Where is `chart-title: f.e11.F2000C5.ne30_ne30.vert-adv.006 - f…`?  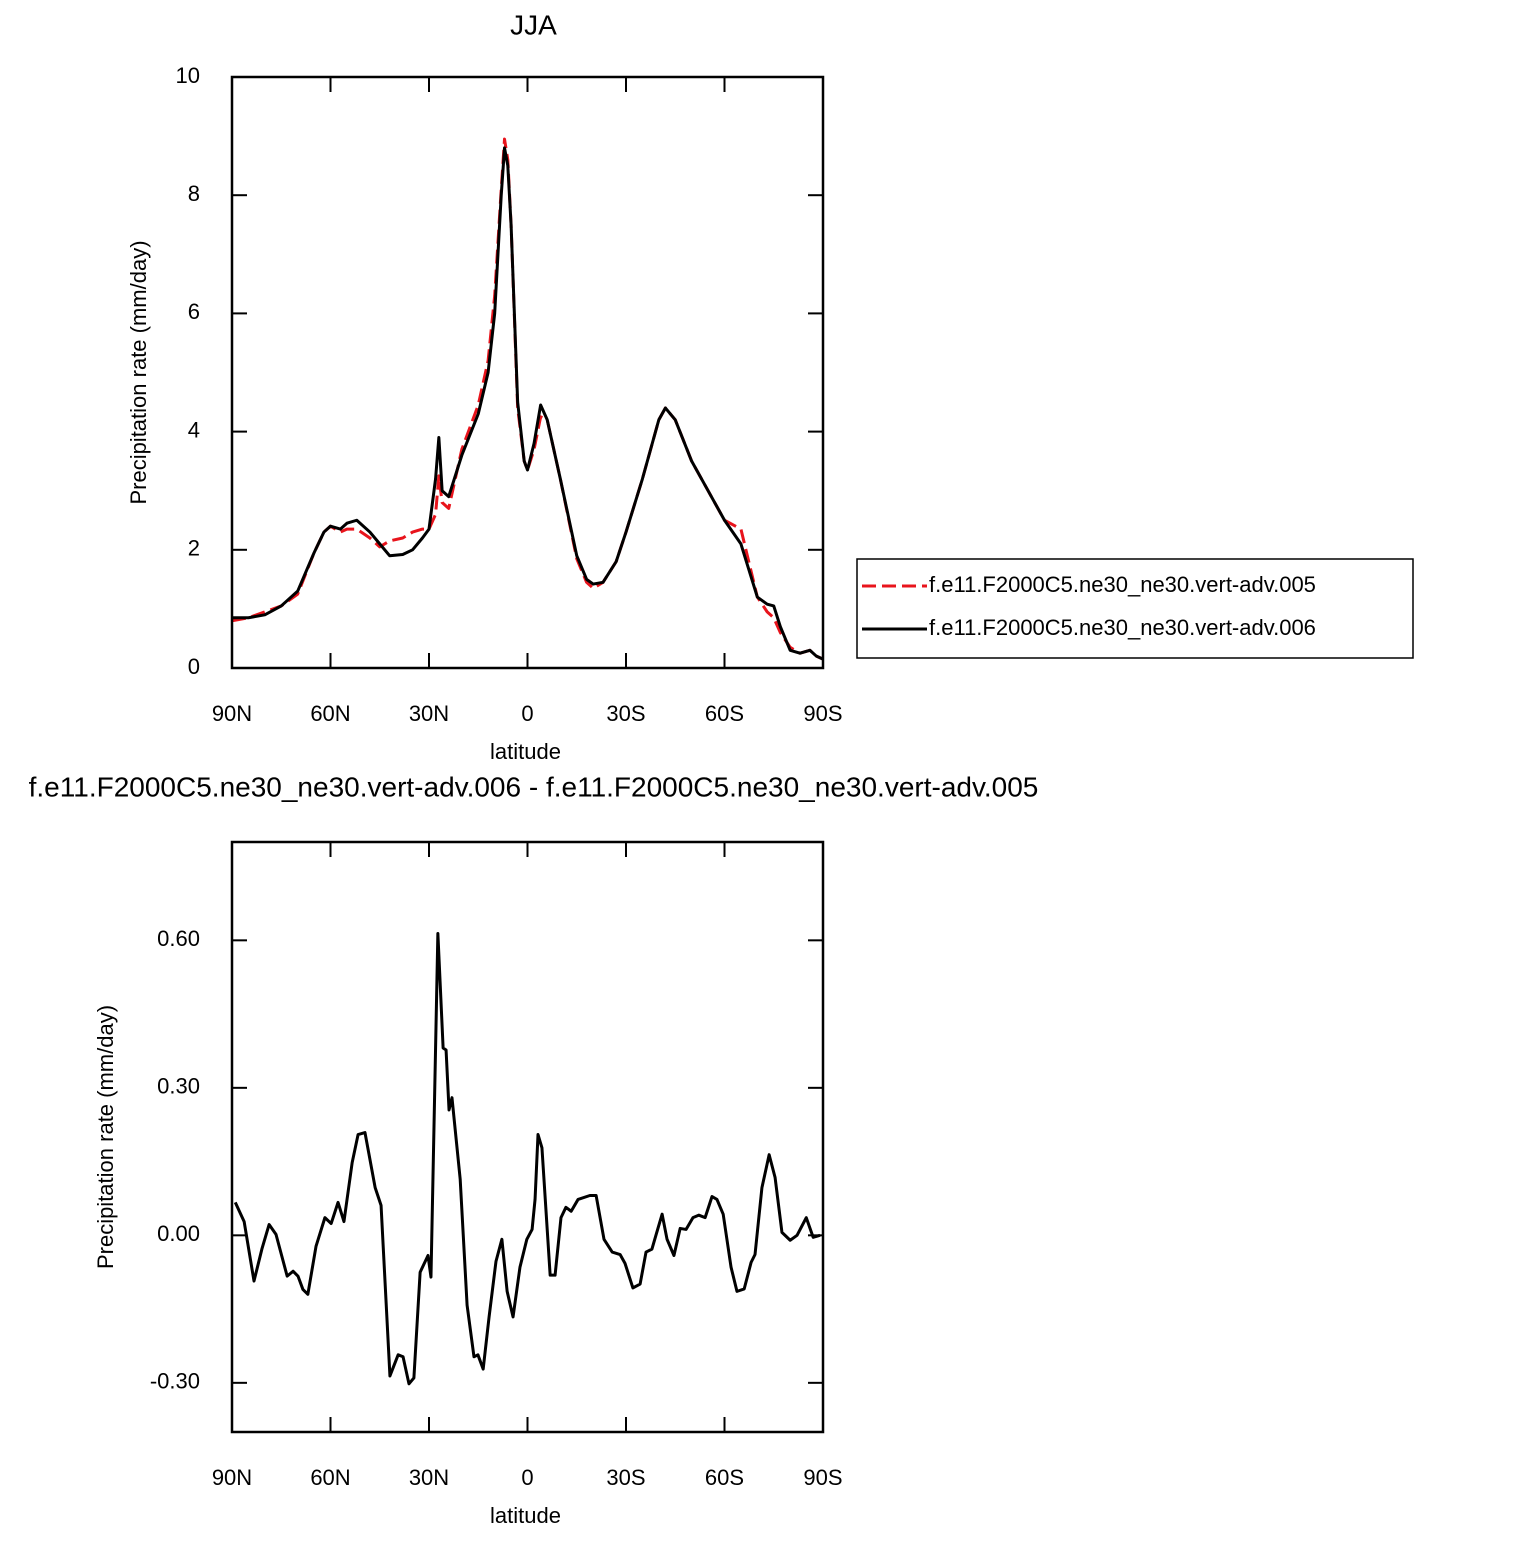 chart-title: f.e11.F2000C5.ne30_ne30.vert-adv.006 - f… is located at coordinates (534, 786).